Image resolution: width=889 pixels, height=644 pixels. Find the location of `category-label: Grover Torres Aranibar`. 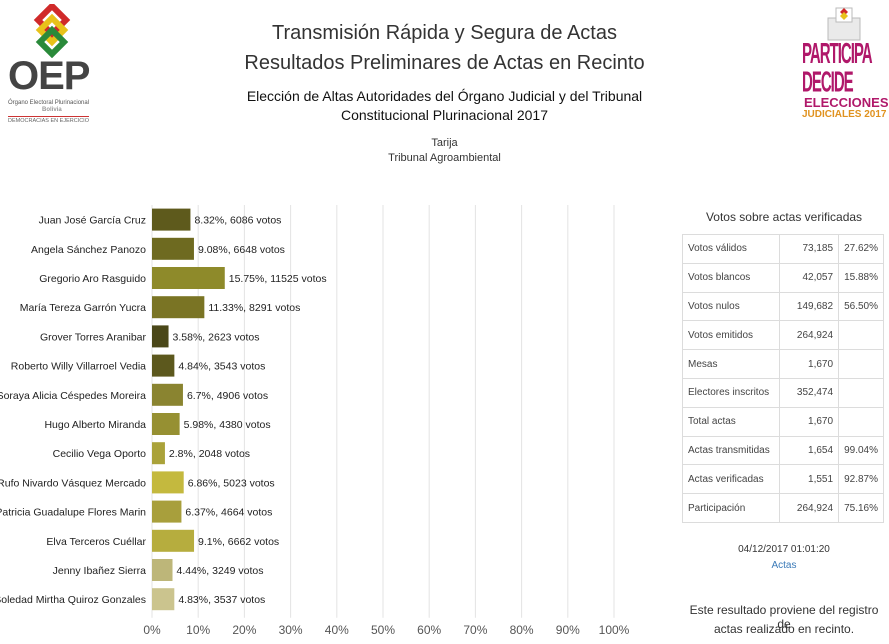

category-label: Grover Torres Aranibar is located at coordinates (93, 337).